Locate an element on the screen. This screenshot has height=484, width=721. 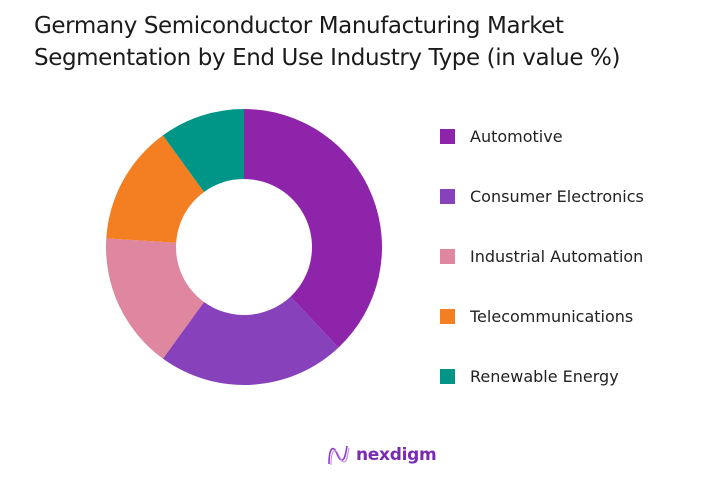
slice-renewable-energy is located at coordinates (203, 150).